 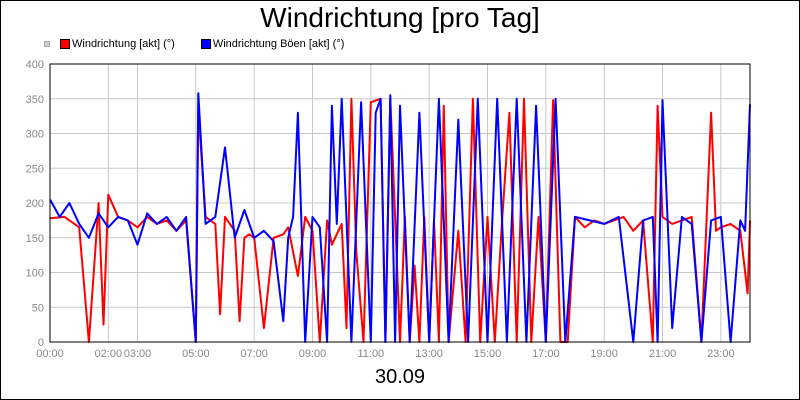 I want to click on y-tick-label-2: 100, so click(x=35, y=274).